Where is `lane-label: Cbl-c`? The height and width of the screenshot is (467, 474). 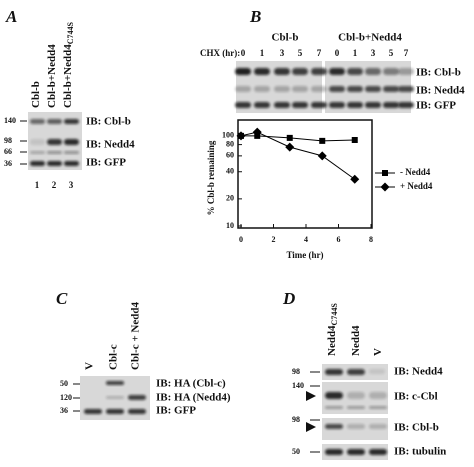
lane-label: Cbl-c is located at coordinates (114, 357).